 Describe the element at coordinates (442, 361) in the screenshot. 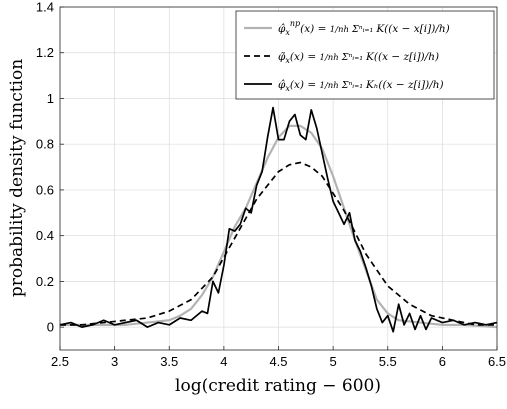

I see `x-tick-label: 6` at that location.